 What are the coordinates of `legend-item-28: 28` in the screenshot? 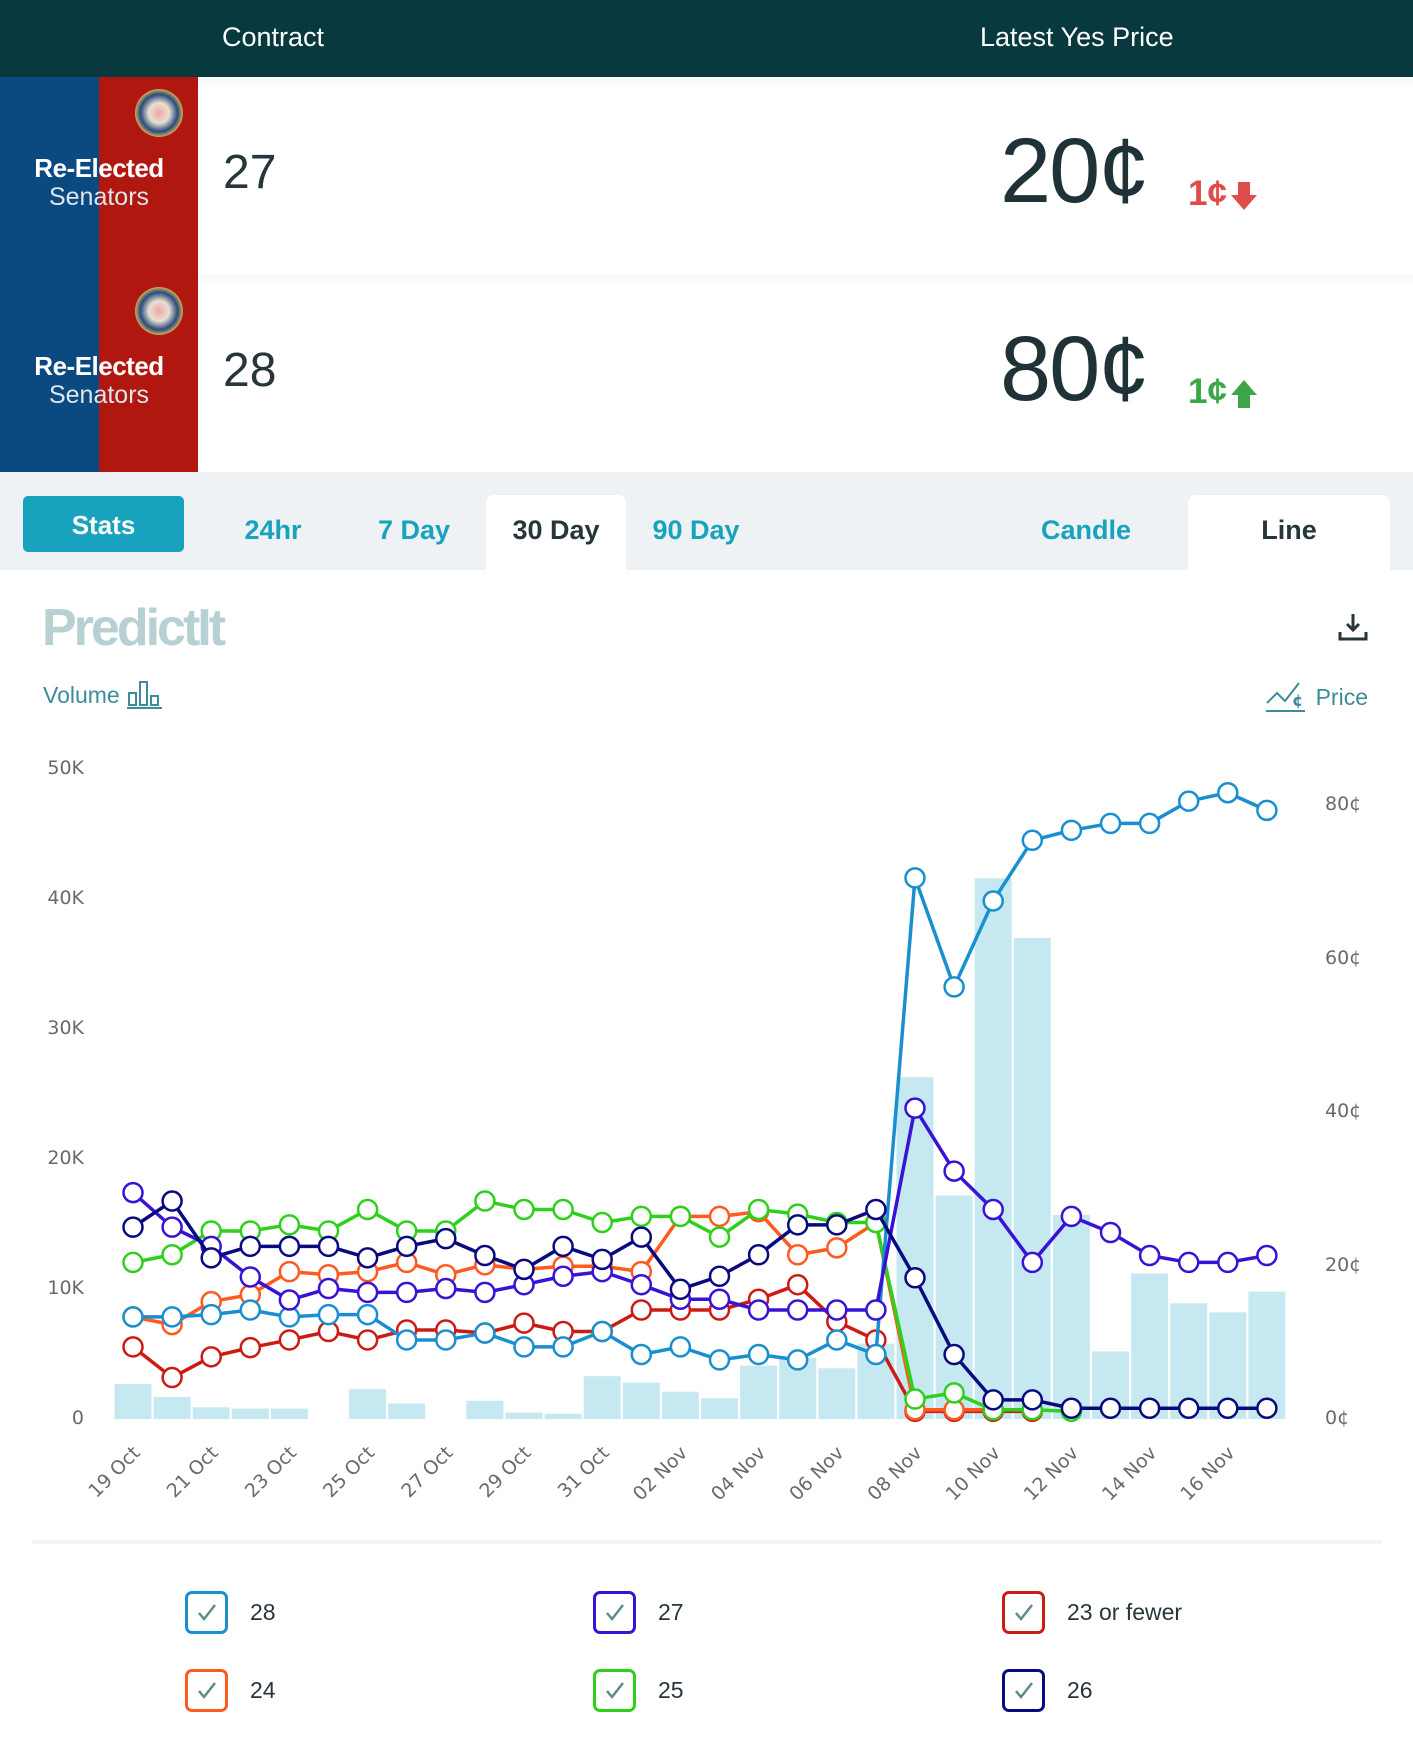 It's located at (230, 1612).